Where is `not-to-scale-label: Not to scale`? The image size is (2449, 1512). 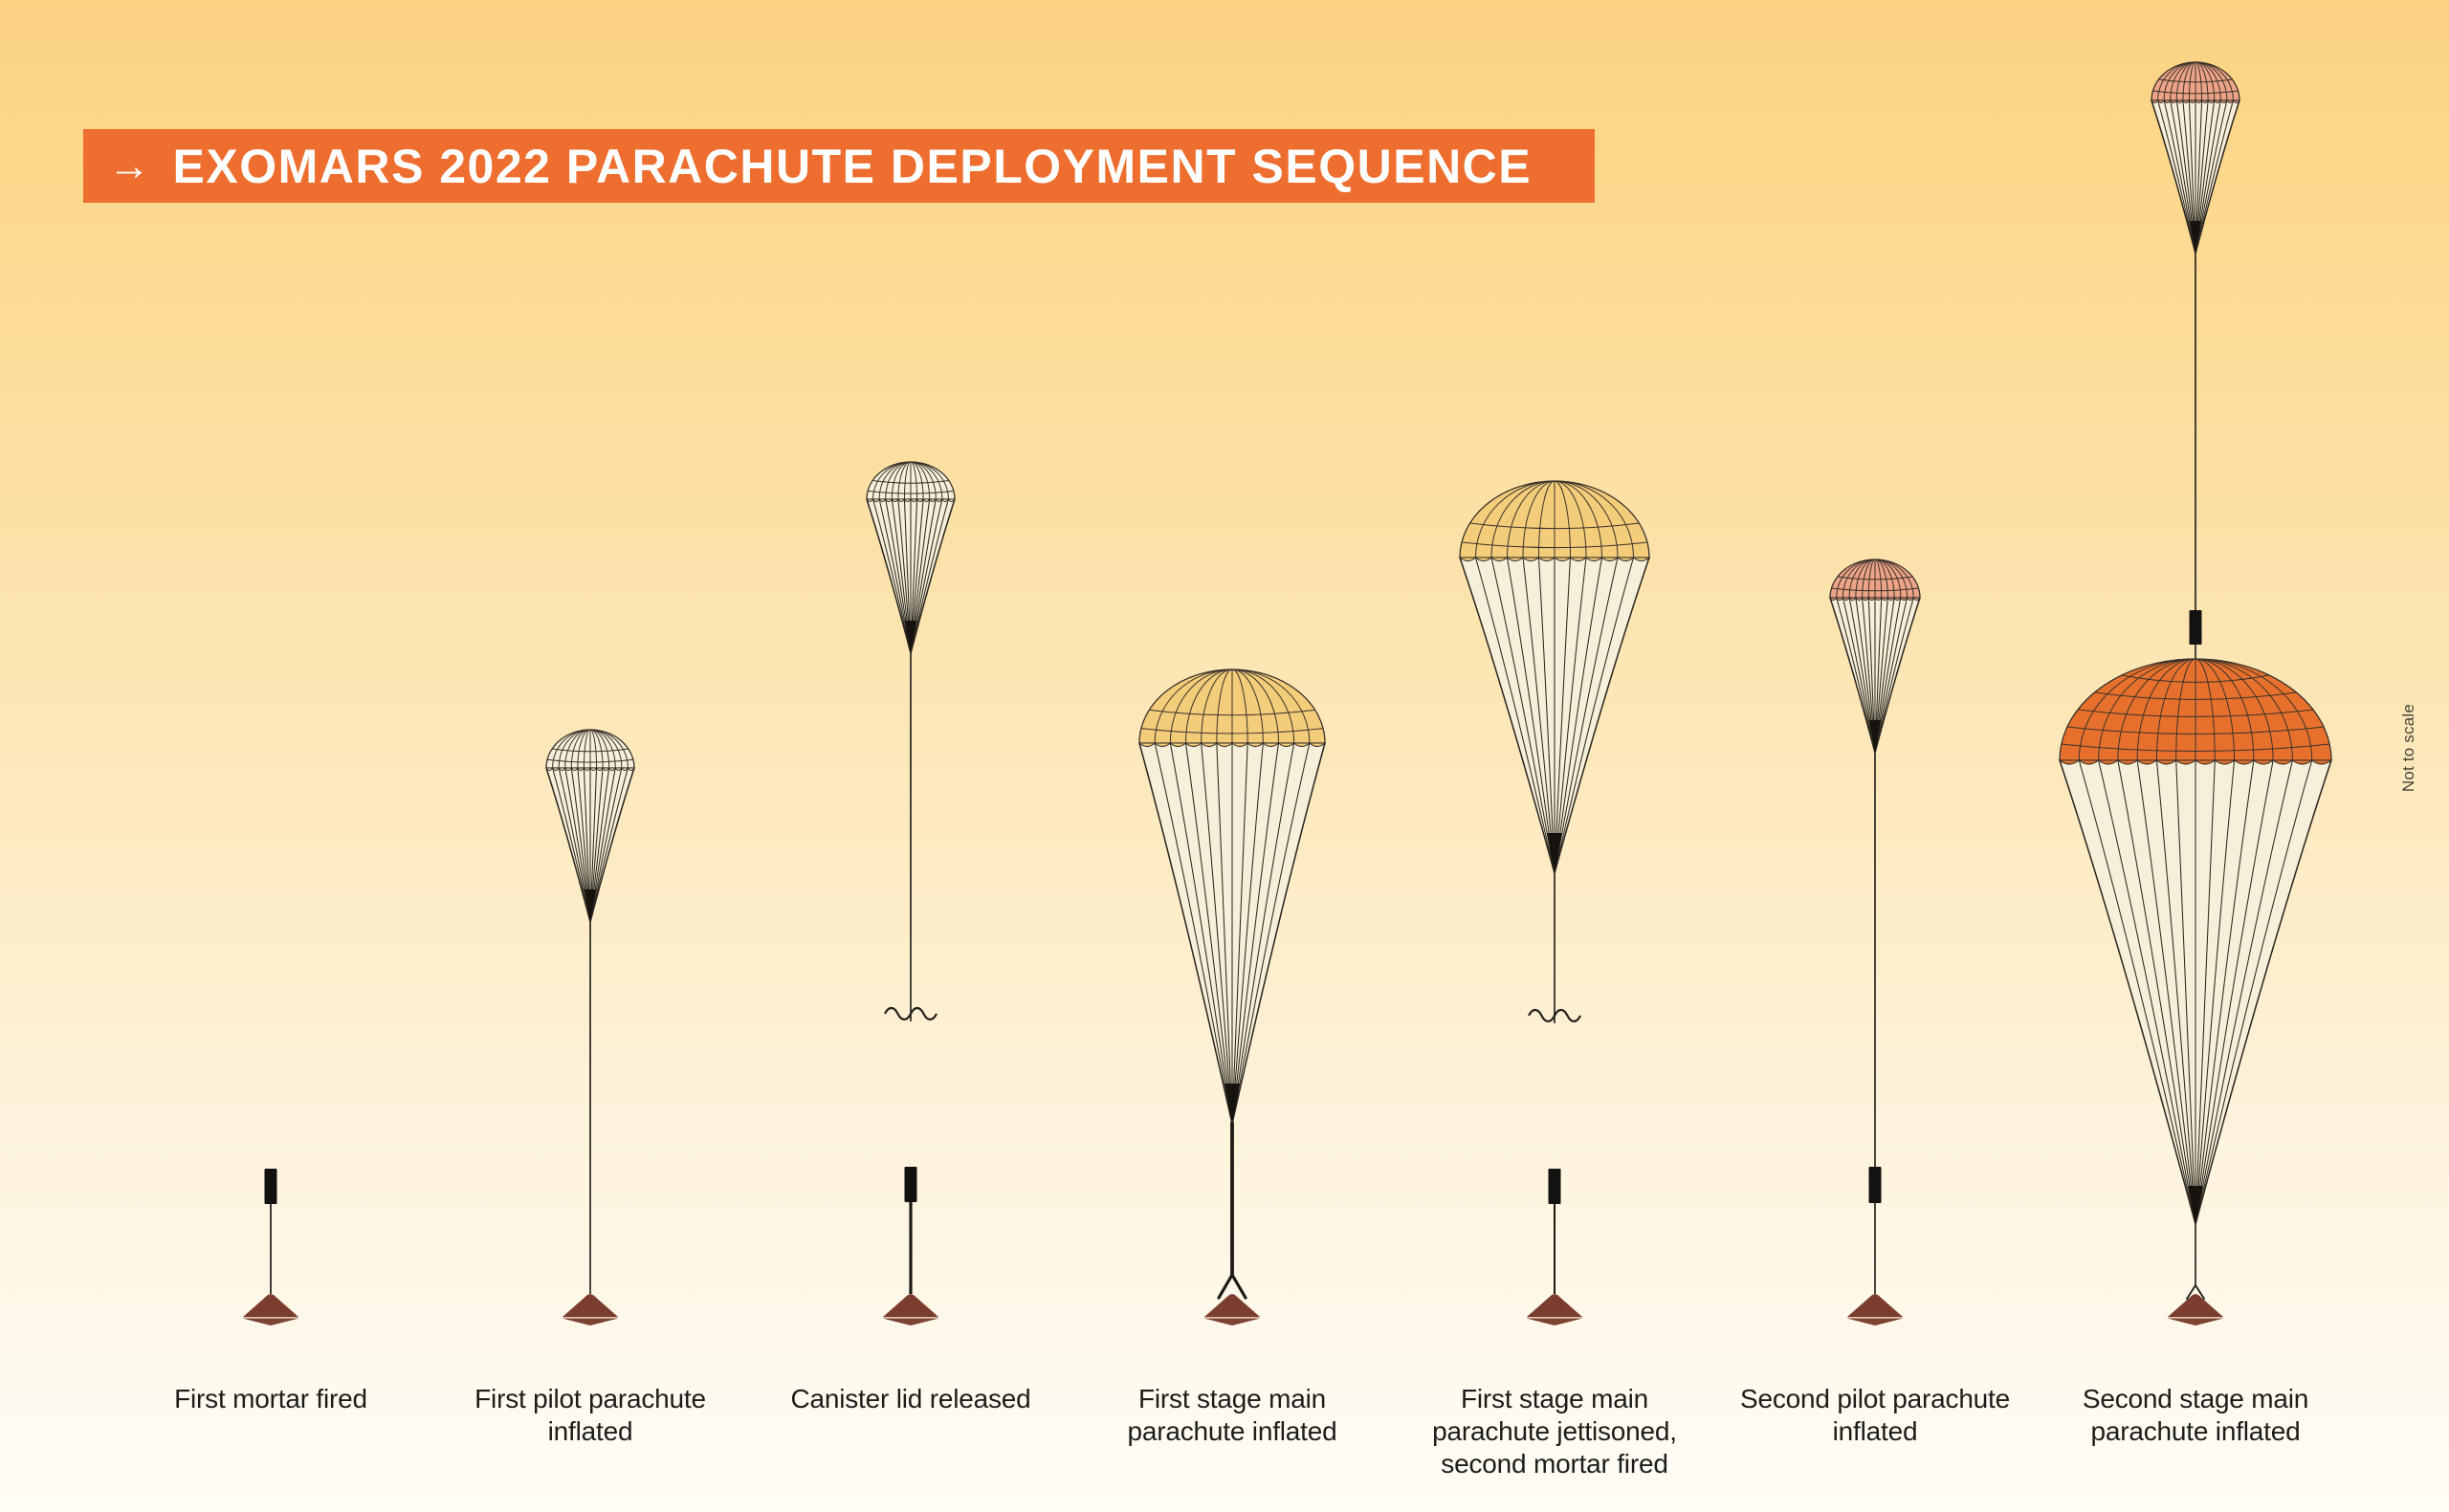 not-to-scale-label: Not to scale is located at coordinates (2408, 748).